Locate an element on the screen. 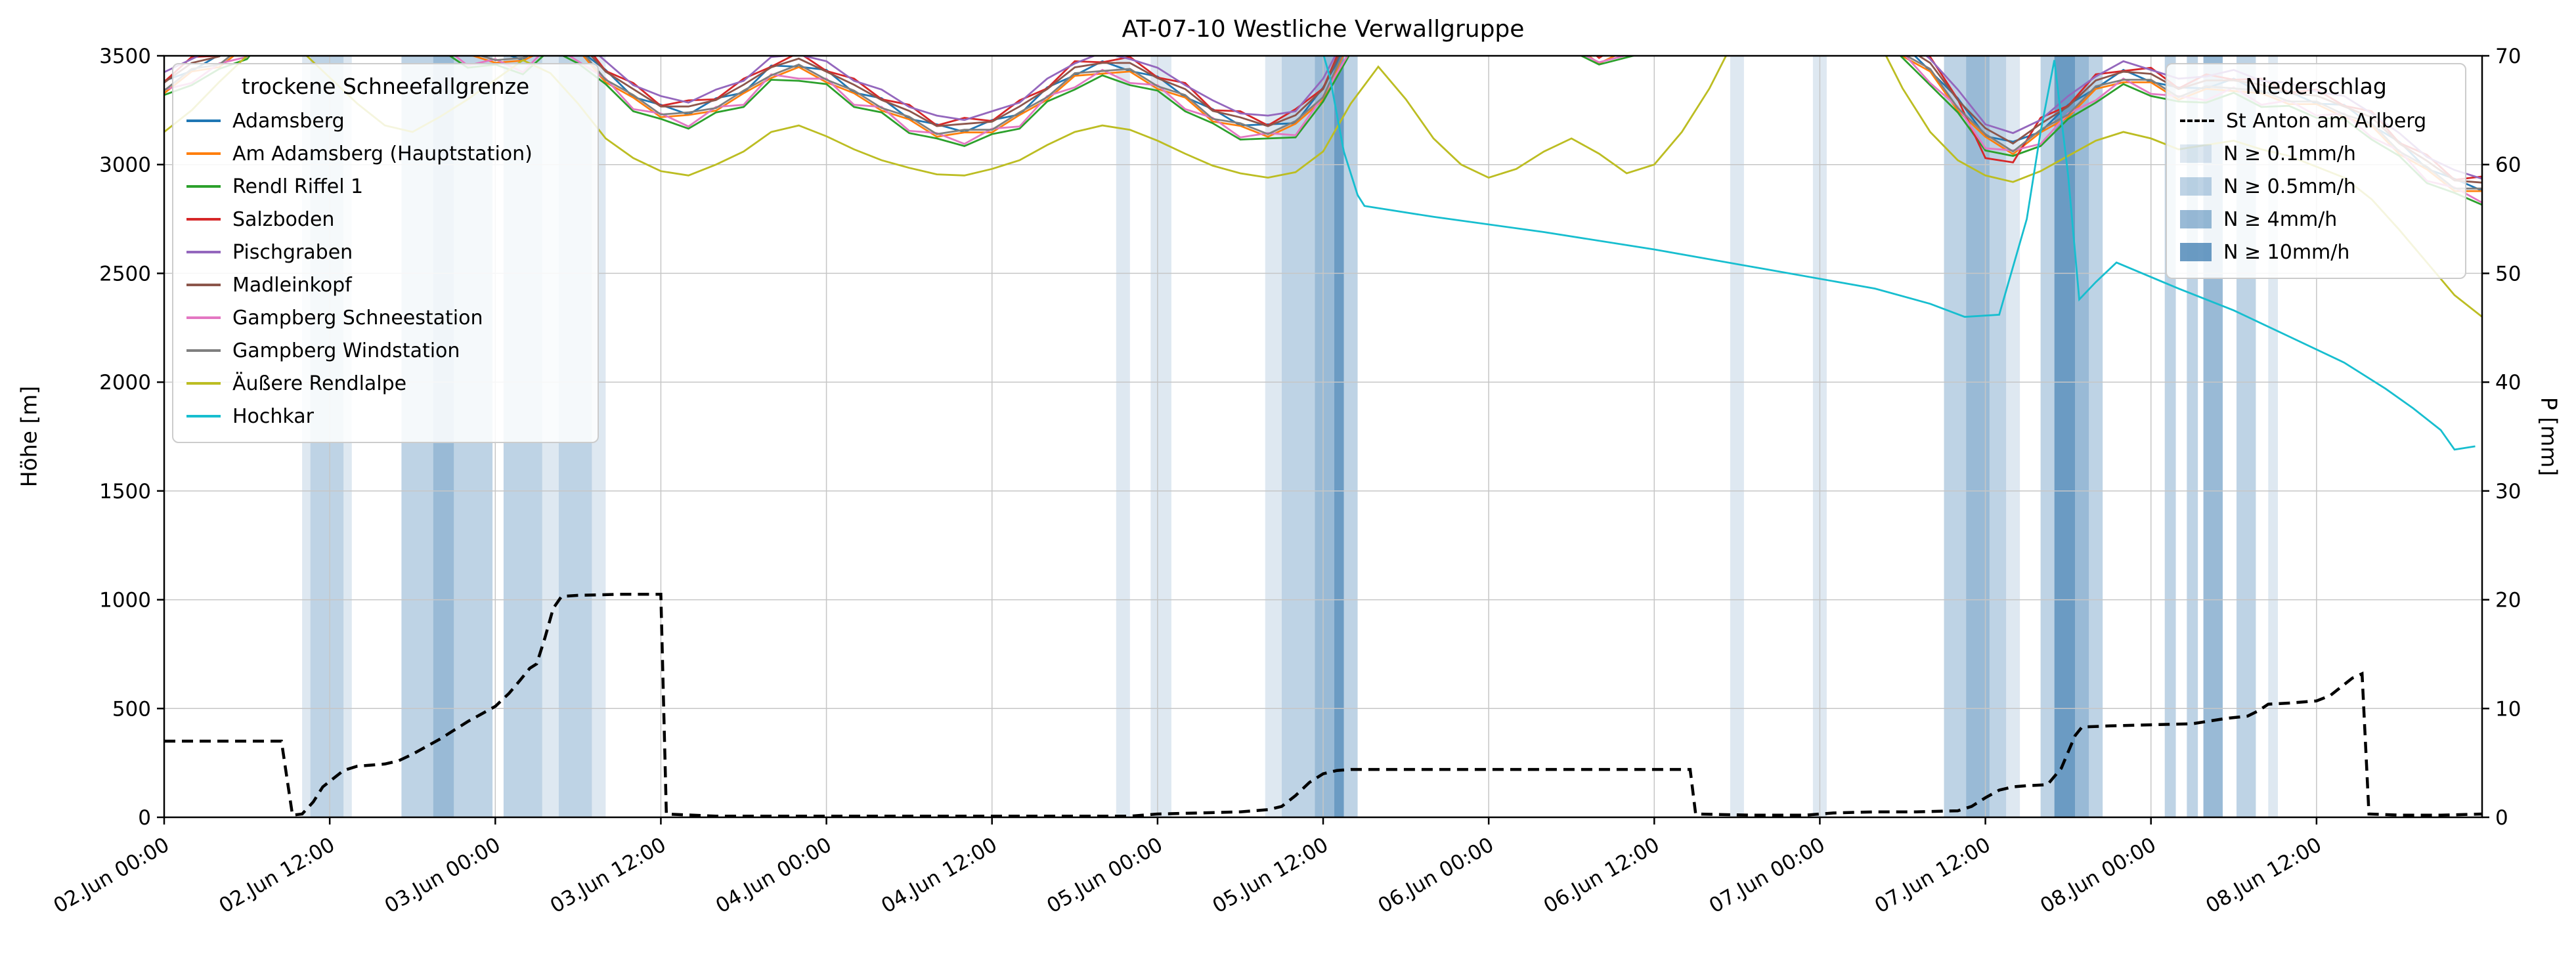  left-tick-label: 500 is located at coordinates (131, 709).